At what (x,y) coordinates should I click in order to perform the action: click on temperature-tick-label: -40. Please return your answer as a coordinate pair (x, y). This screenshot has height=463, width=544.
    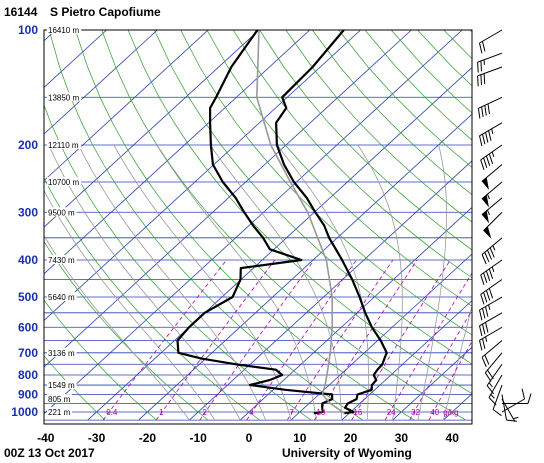
    Looking at the image, I should click on (46, 438).